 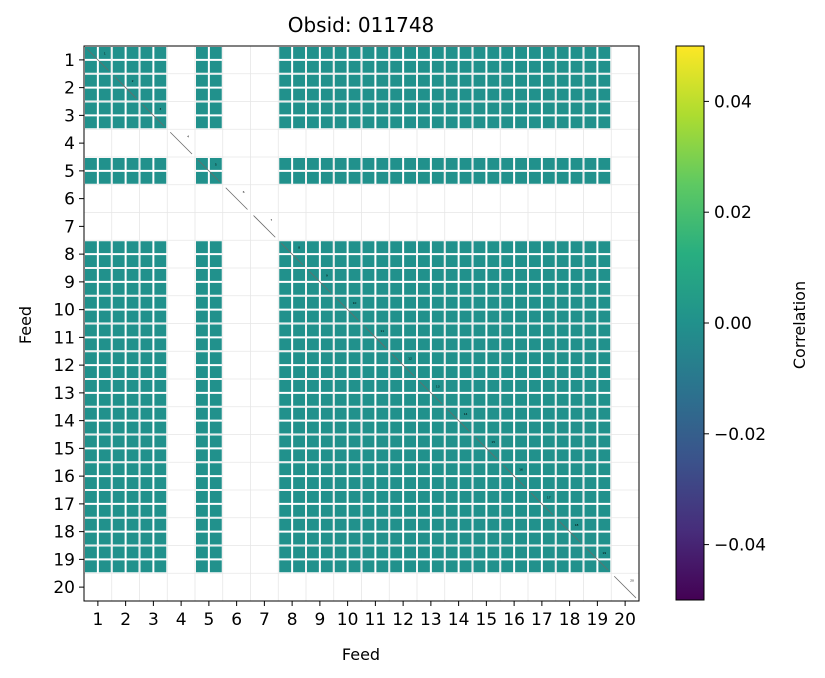 What do you see at coordinates (64, 422) in the screenshot?
I see `y-tick-label: 14` at bounding box center [64, 422].